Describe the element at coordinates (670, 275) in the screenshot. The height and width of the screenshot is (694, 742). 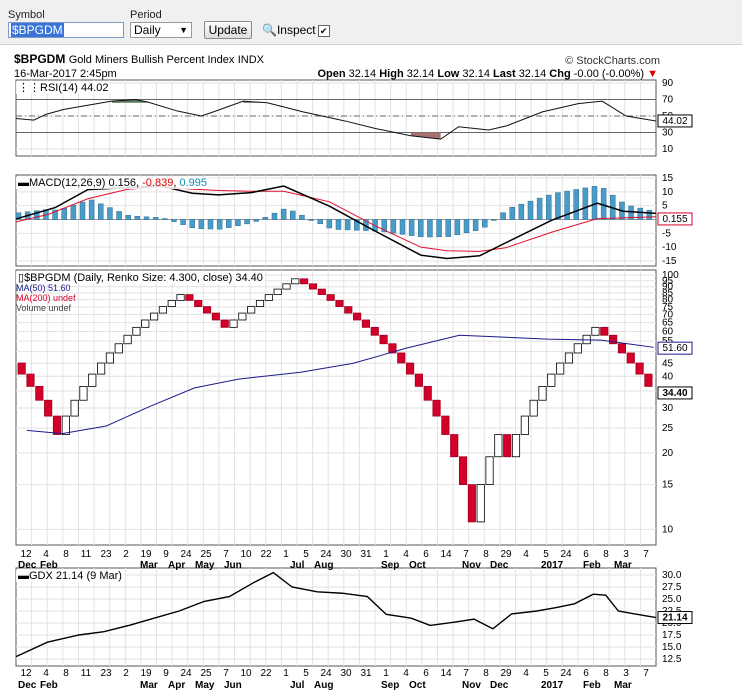
I see `price-tick-label: 100` at that location.